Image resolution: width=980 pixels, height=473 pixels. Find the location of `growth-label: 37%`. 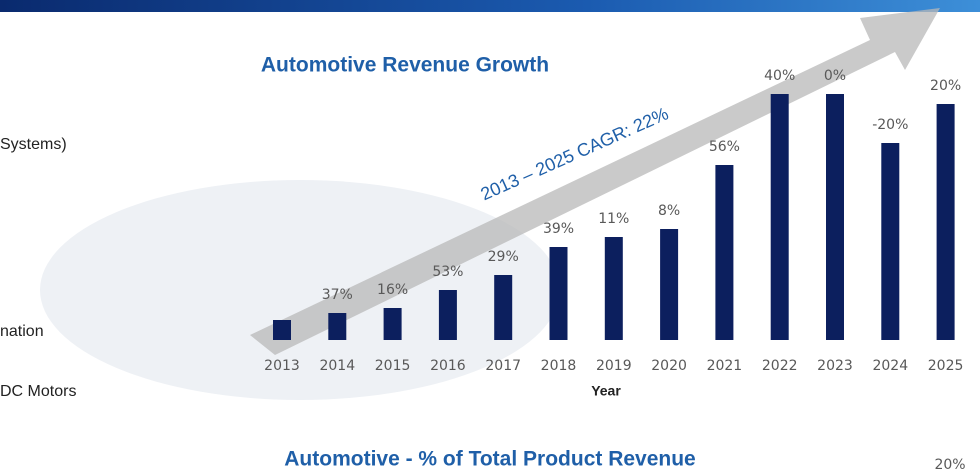

growth-label: 37% is located at coordinates (337, 295).